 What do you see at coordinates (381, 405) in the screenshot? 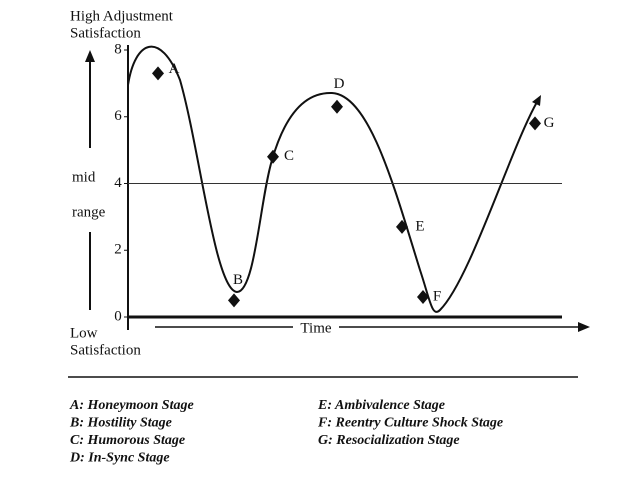
I see `legend-item: E: Ambivalence Stage` at bounding box center [381, 405].